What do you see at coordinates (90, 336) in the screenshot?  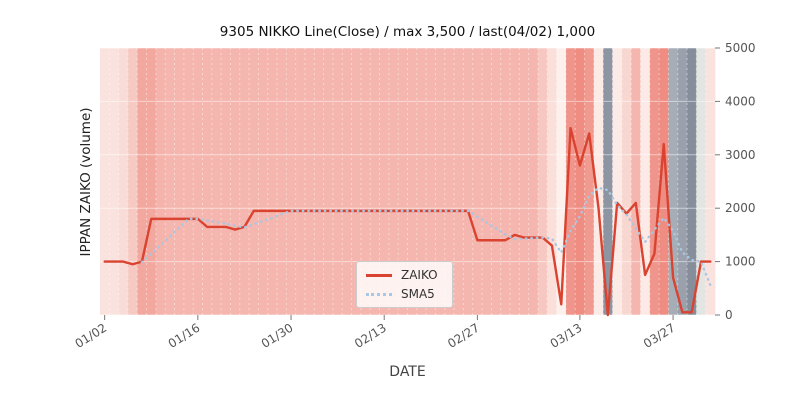 I see `x-tick-label: 01/02` at bounding box center [90, 336].